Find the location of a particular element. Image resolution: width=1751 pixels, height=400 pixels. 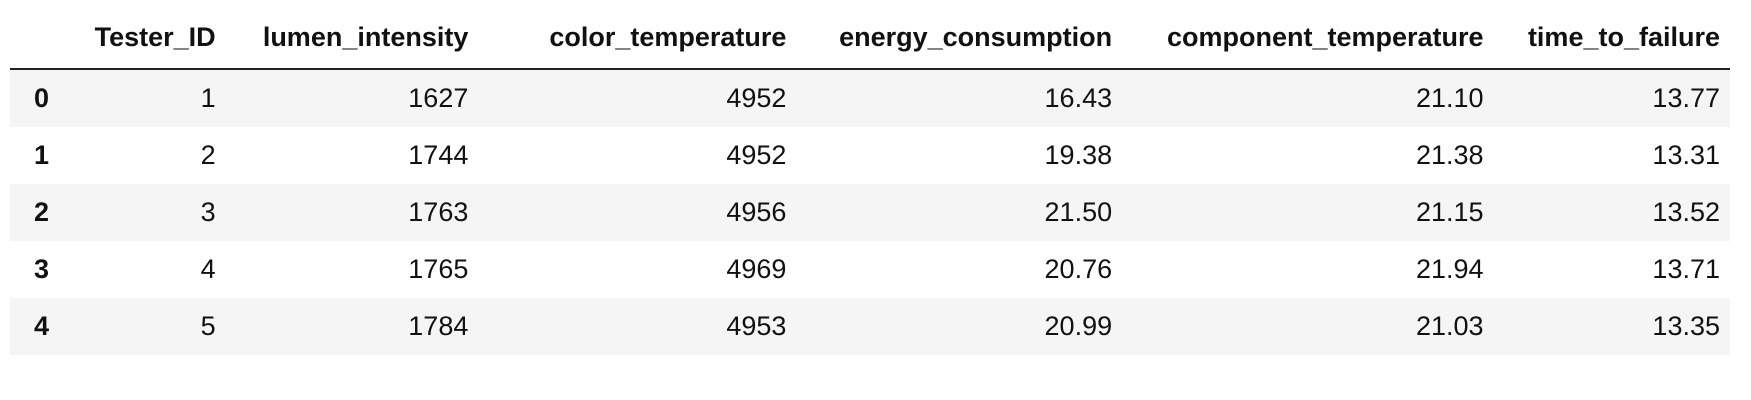

index-header is located at coordinates (43, 38).